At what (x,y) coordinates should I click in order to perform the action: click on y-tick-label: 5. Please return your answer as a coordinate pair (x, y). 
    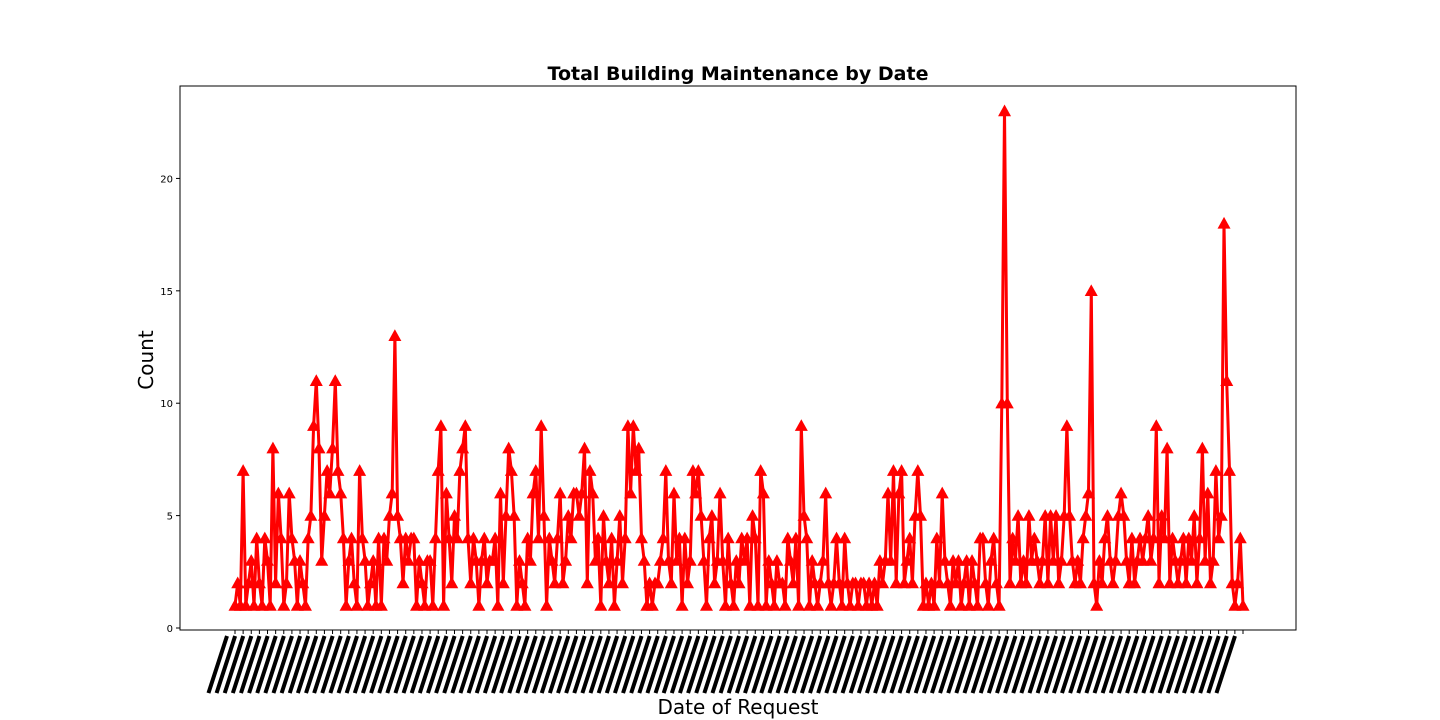
    Looking at the image, I should click on (170, 517).